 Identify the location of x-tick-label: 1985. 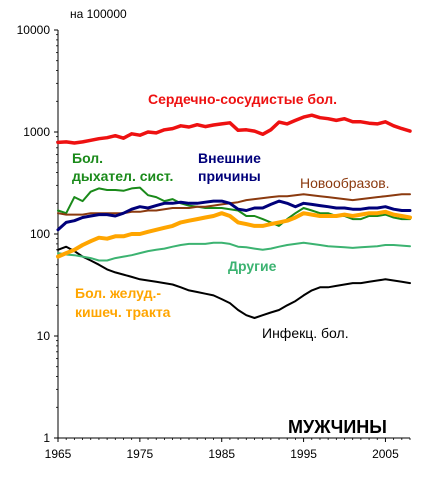
(221, 454).